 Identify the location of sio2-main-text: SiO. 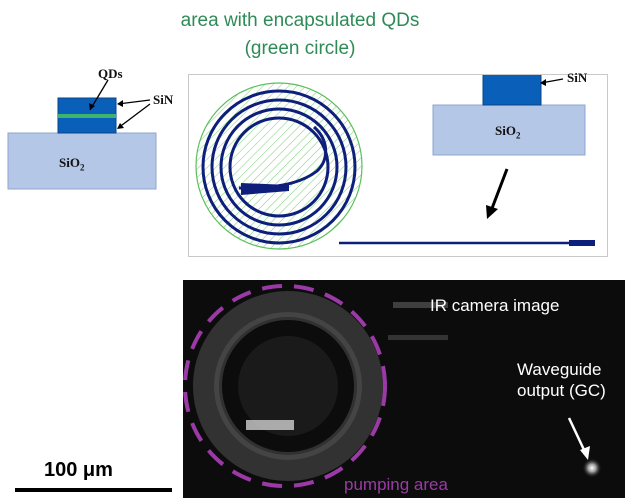
(69, 162).